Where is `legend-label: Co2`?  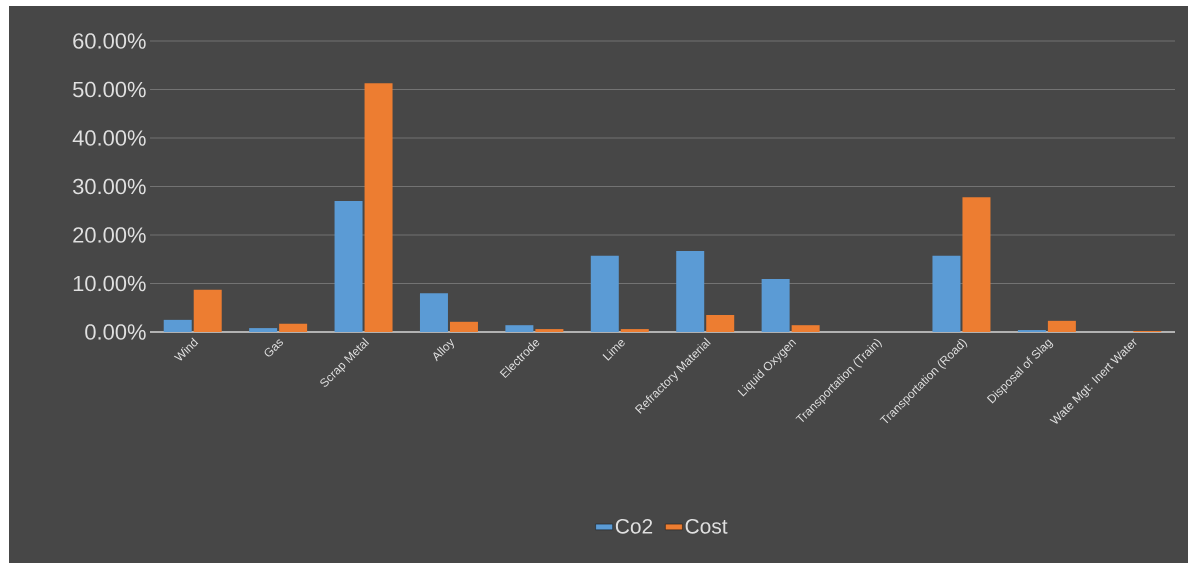
legend-label: Co2 is located at coordinates (634, 526).